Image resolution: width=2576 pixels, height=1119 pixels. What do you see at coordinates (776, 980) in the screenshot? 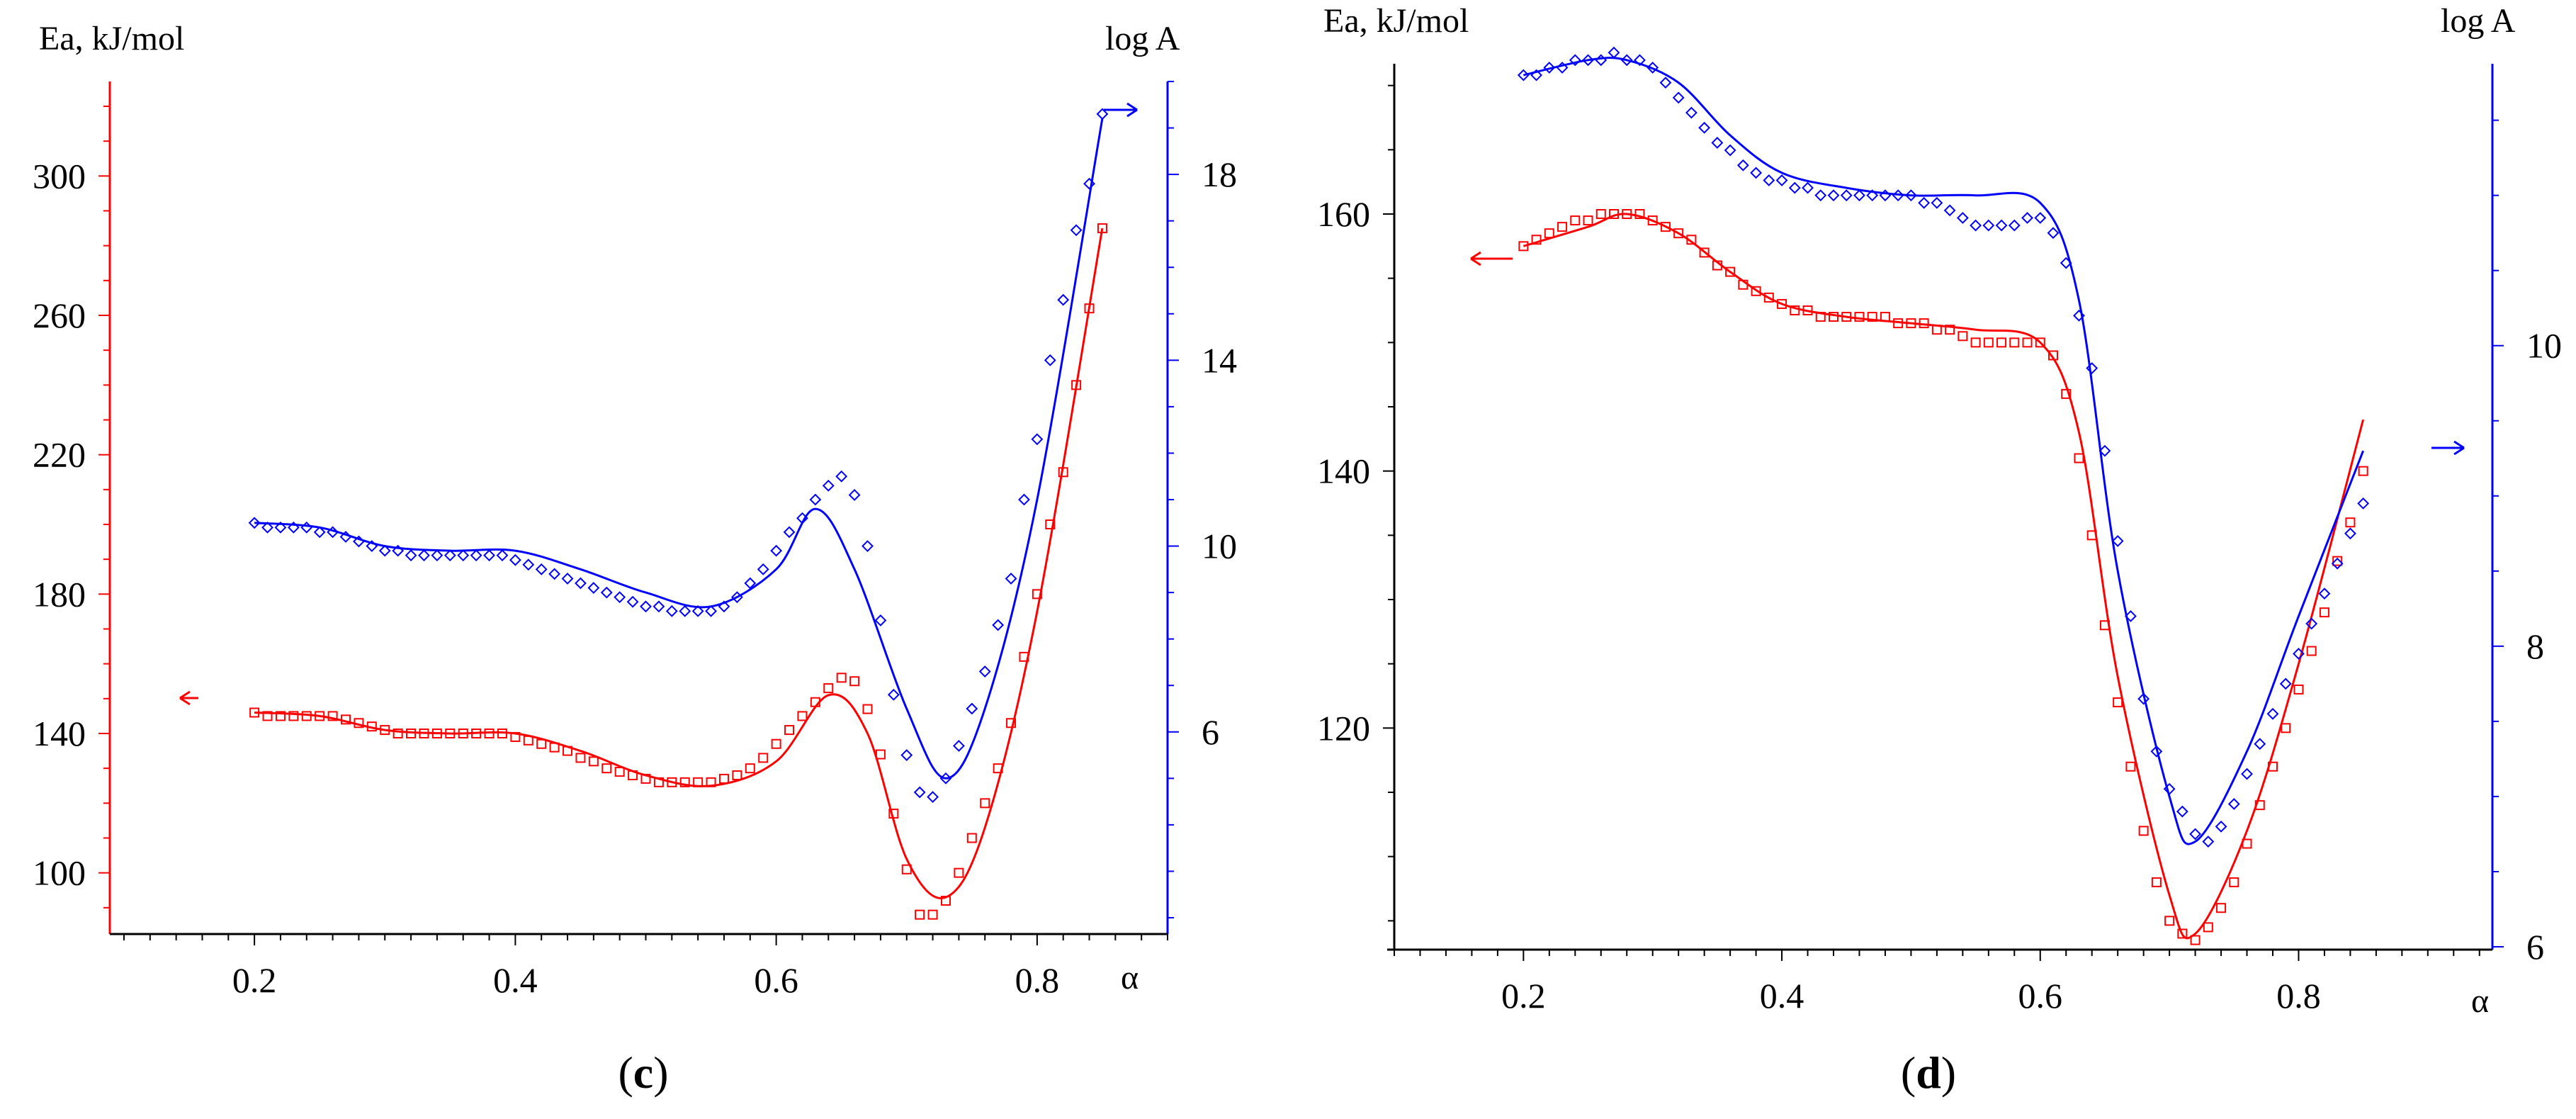
I see `x-tick-label: 0.6` at bounding box center [776, 980].